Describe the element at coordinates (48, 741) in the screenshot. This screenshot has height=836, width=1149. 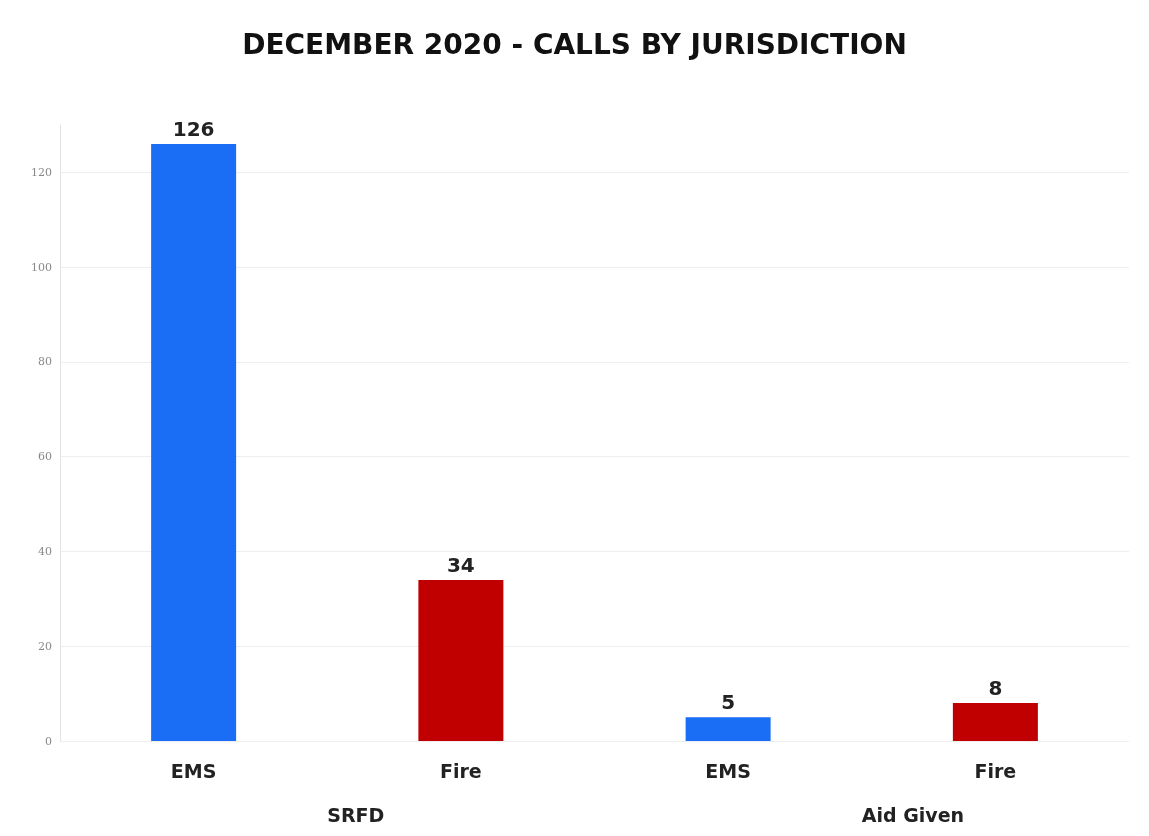
I see `y-tick-label: 0` at that location.